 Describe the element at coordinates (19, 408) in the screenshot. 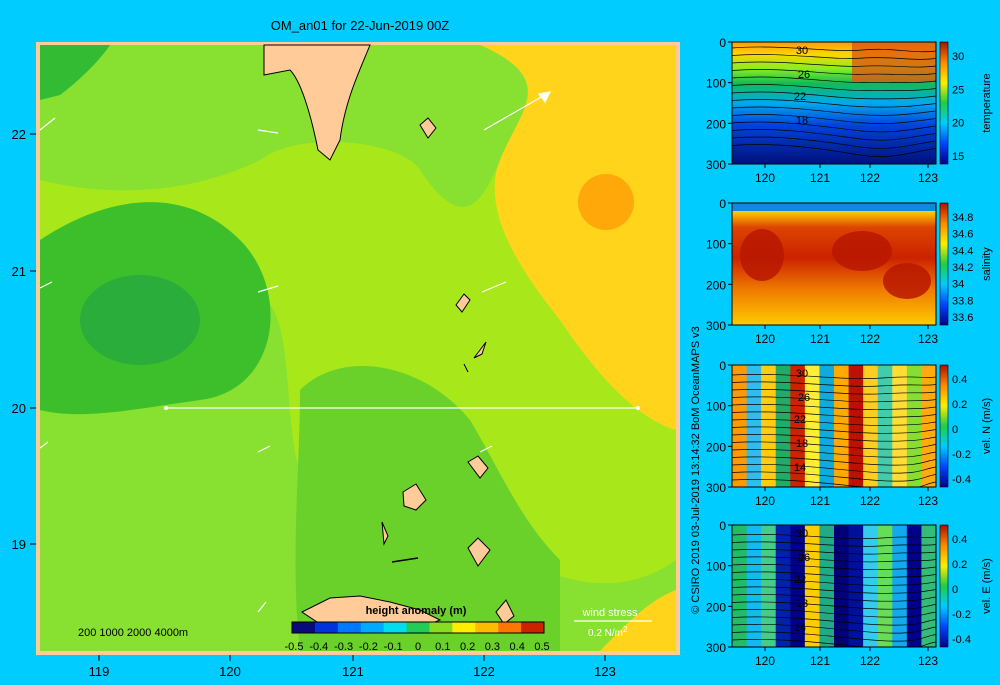

I see `lat-tick-label: 20` at that location.